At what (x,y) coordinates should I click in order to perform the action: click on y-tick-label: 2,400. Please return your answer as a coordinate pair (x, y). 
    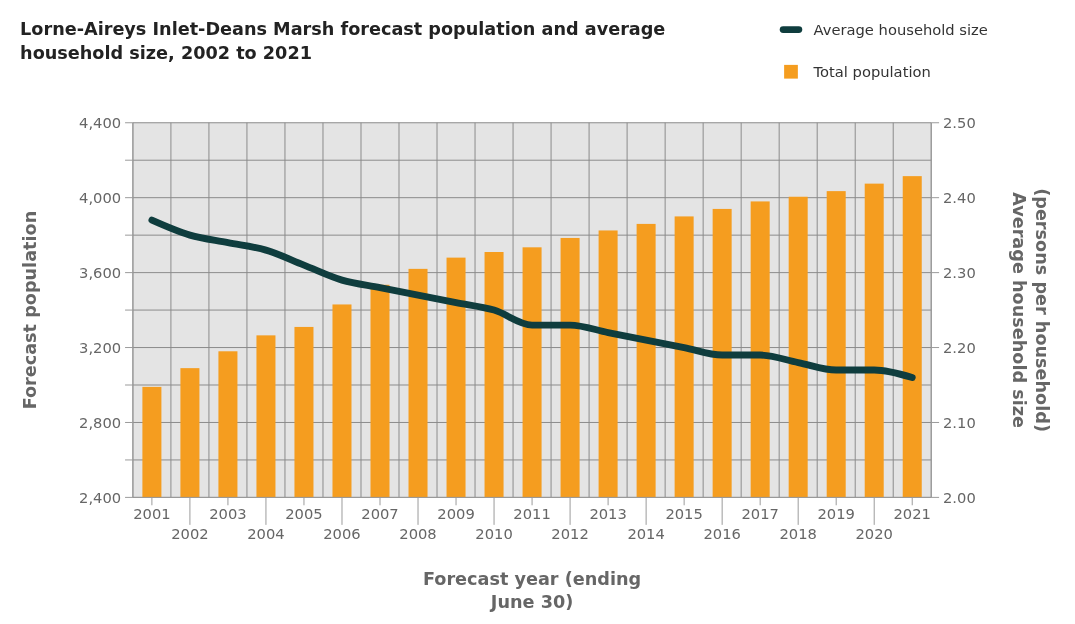
    Looking at the image, I should click on (100, 497).